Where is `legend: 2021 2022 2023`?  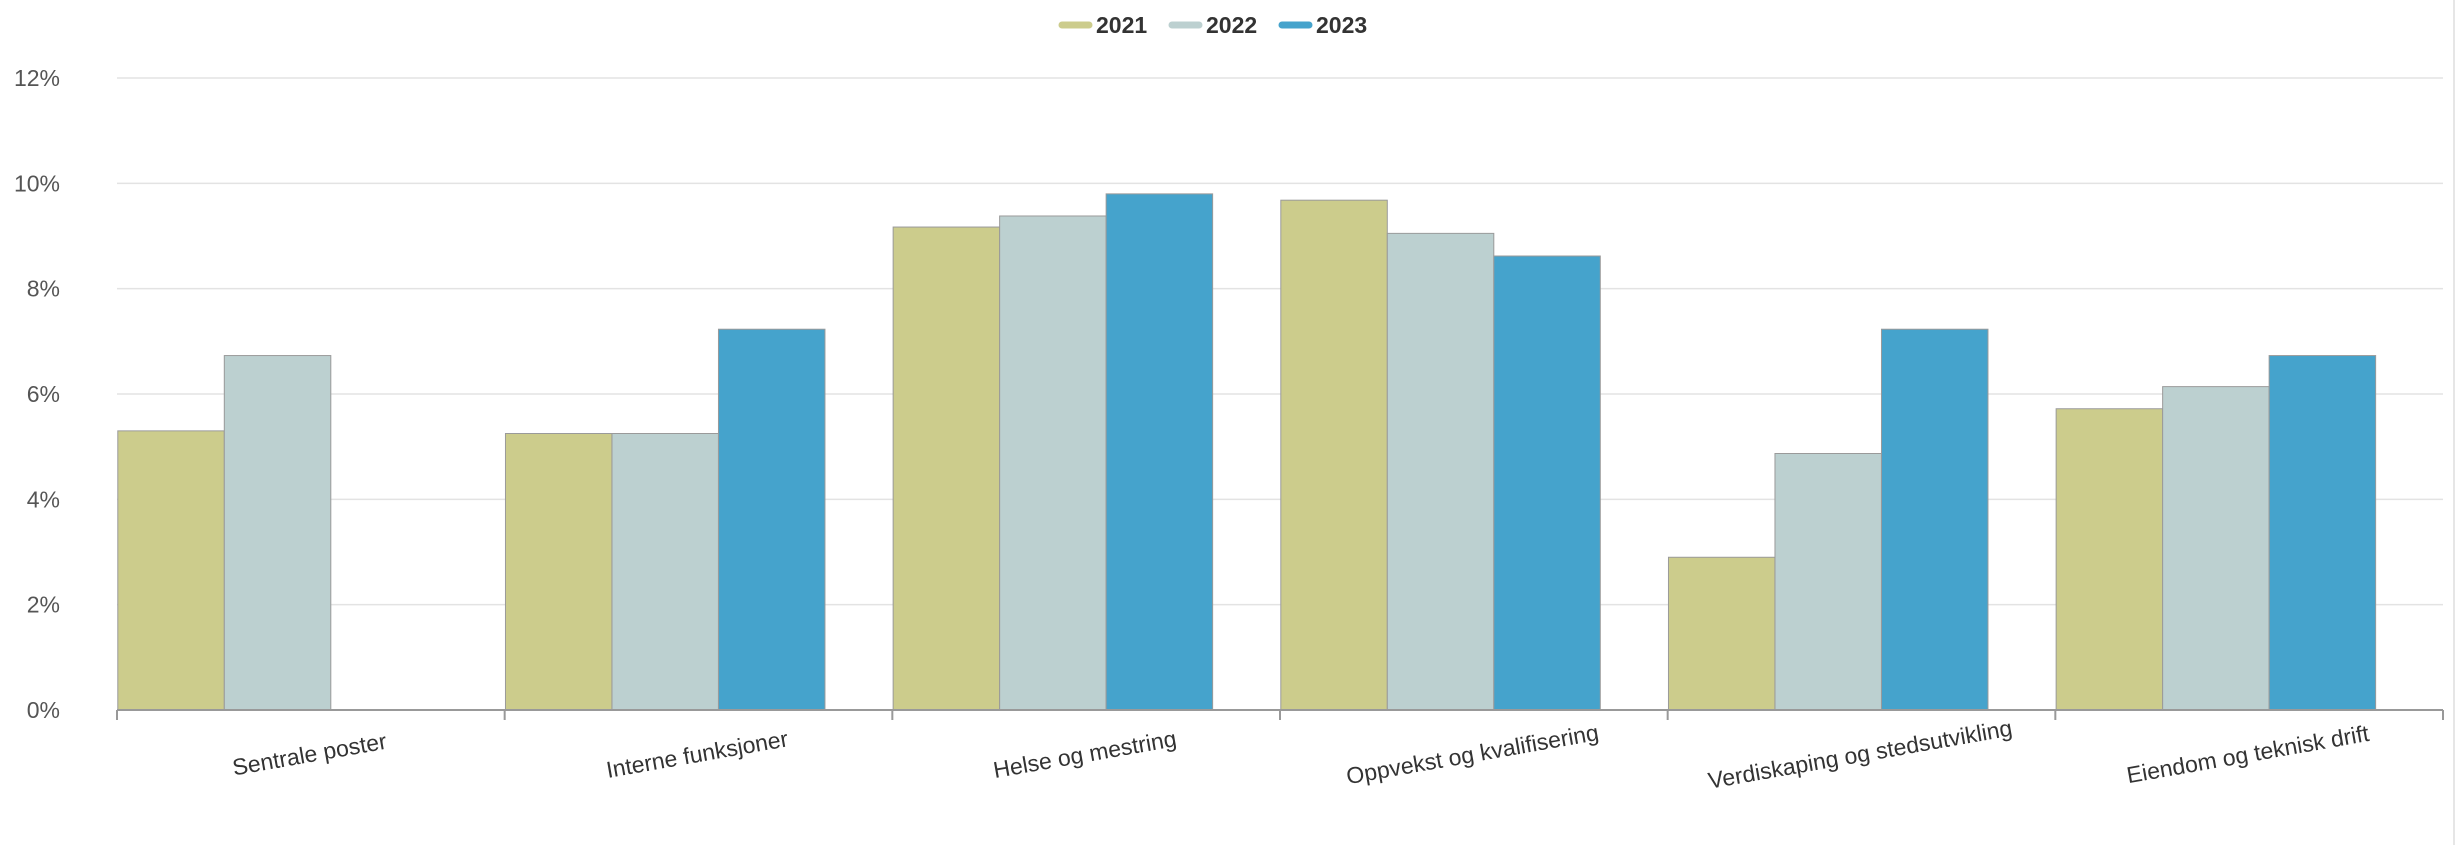 legend: 2021 2022 2023 is located at coordinates (1212, 25).